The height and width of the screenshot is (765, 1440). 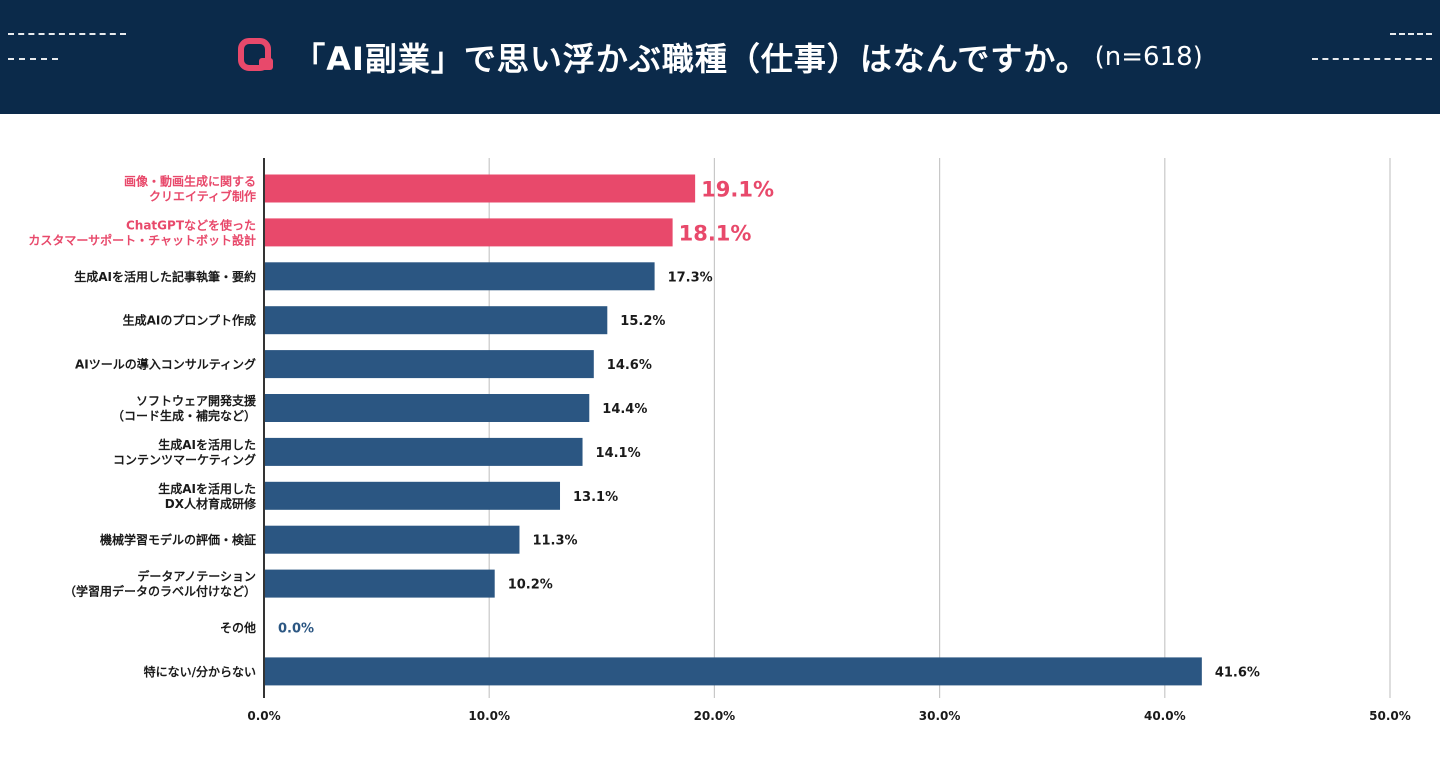 What do you see at coordinates (211, 503) in the screenshot?
I see `category-label: DX人材育成研修` at bounding box center [211, 503].